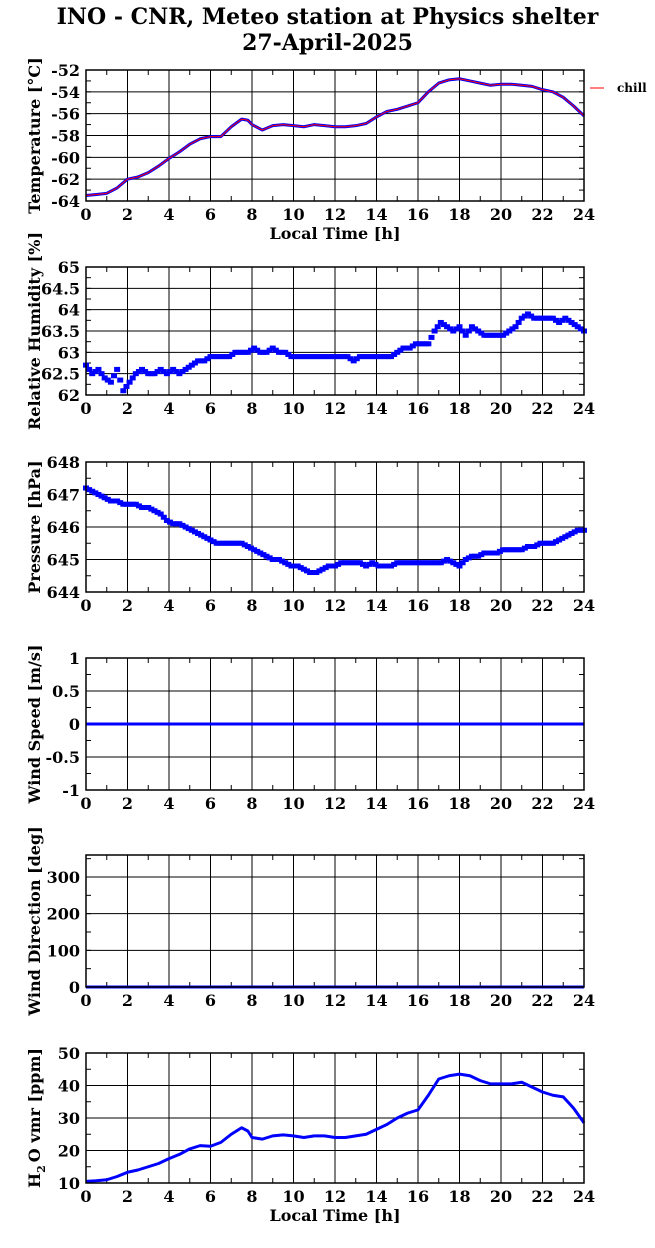 Image resolution: width=655 pixels, height=1248 pixels. What do you see at coordinates (168, 408) in the screenshot?
I see `x-tick-label: 4` at bounding box center [168, 408].